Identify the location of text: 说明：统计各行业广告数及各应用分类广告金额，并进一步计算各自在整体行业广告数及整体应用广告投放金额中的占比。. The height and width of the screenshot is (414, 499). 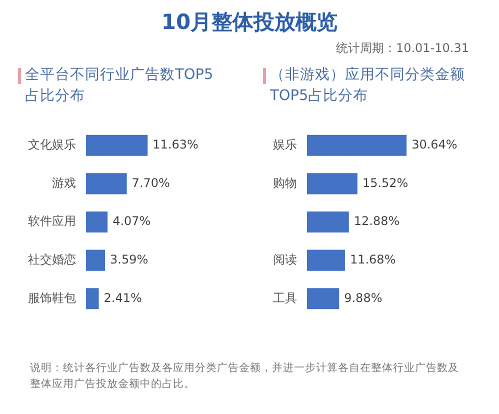
(245, 376).